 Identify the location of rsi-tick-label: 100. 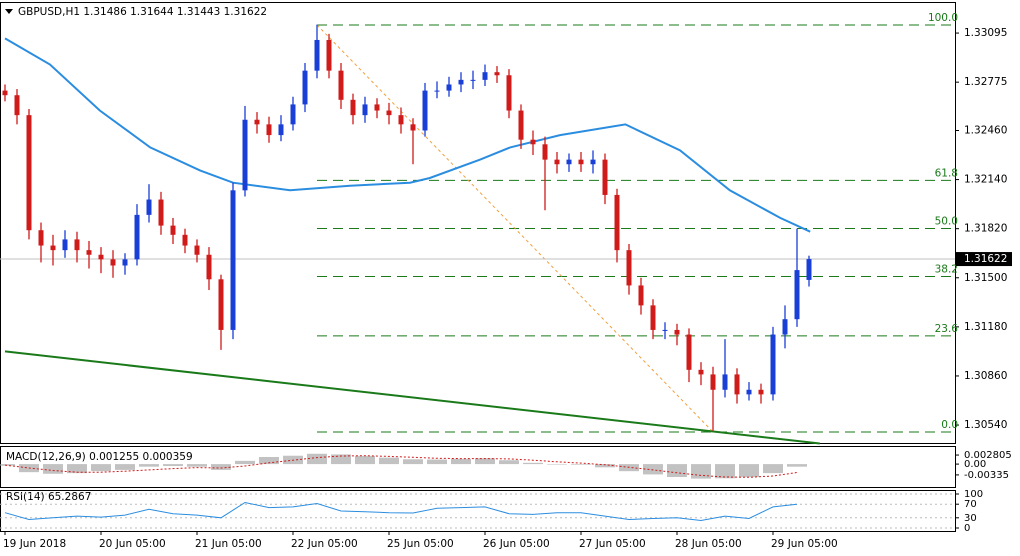
(973, 494).